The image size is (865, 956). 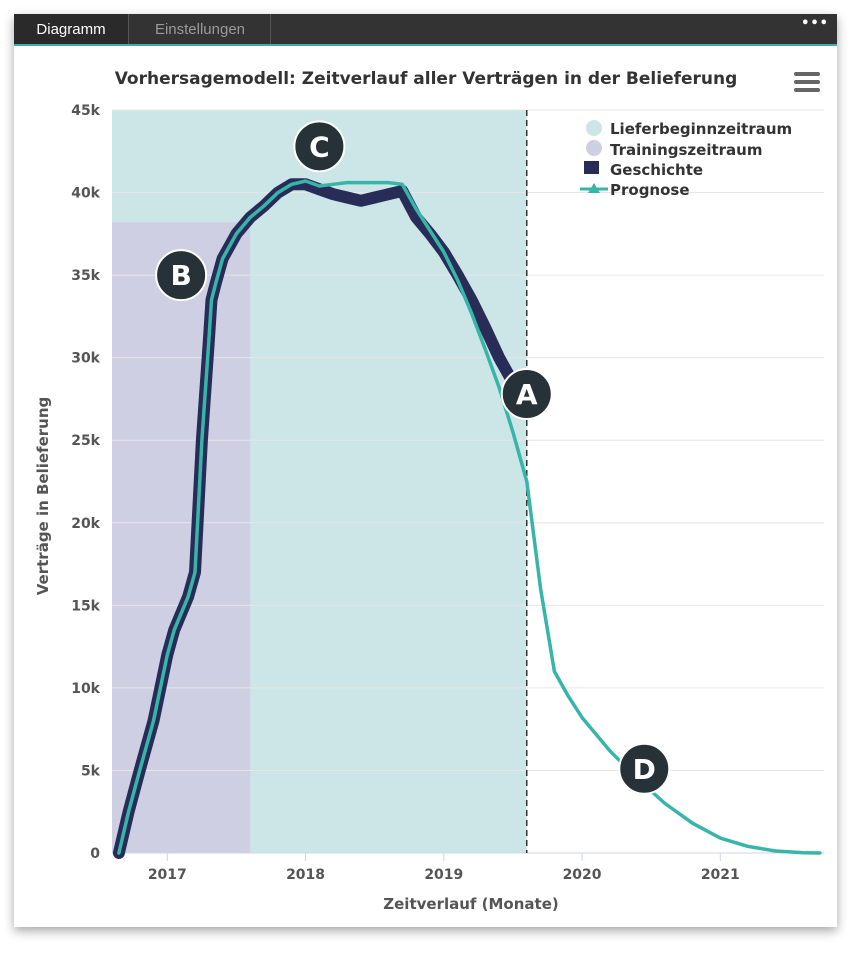 I want to click on y-axis-ticks: 0 5k 10k 15k 20k 25k 30k 35k 40k 45k, so click(x=85, y=482).